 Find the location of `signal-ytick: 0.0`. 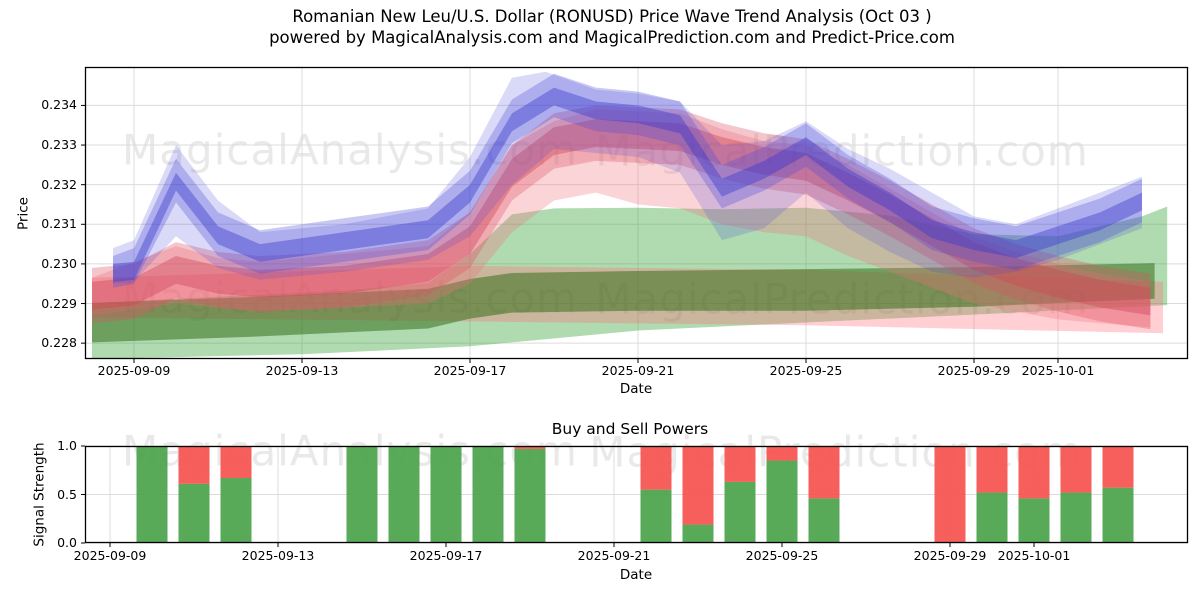

signal-ytick: 0.0 is located at coordinates (67, 542).